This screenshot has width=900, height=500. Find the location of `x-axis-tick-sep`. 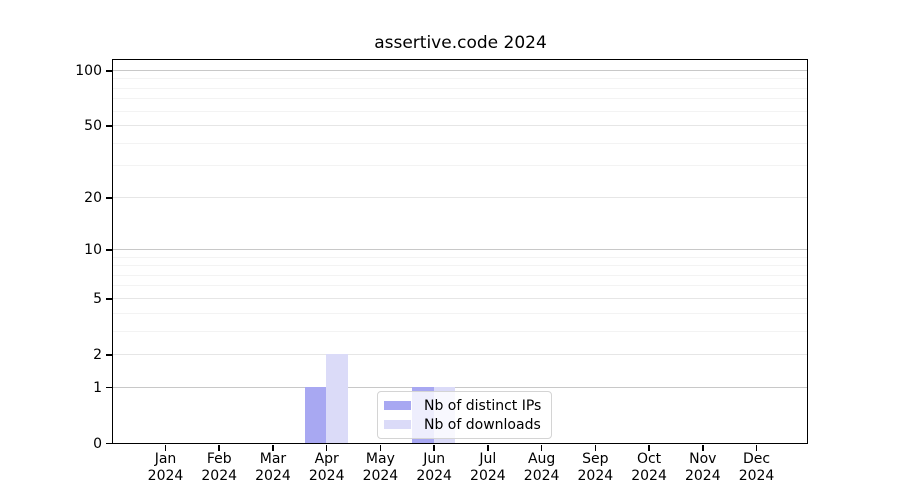

x-axis-tick-sep is located at coordinates (595, 448).